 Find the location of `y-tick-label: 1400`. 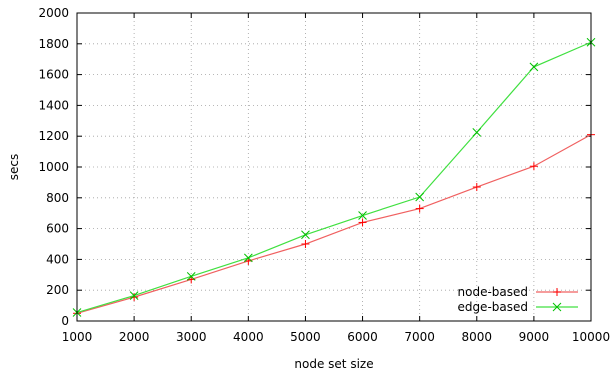

y-tick-label: 1400 is located at coordinates (53, 105).